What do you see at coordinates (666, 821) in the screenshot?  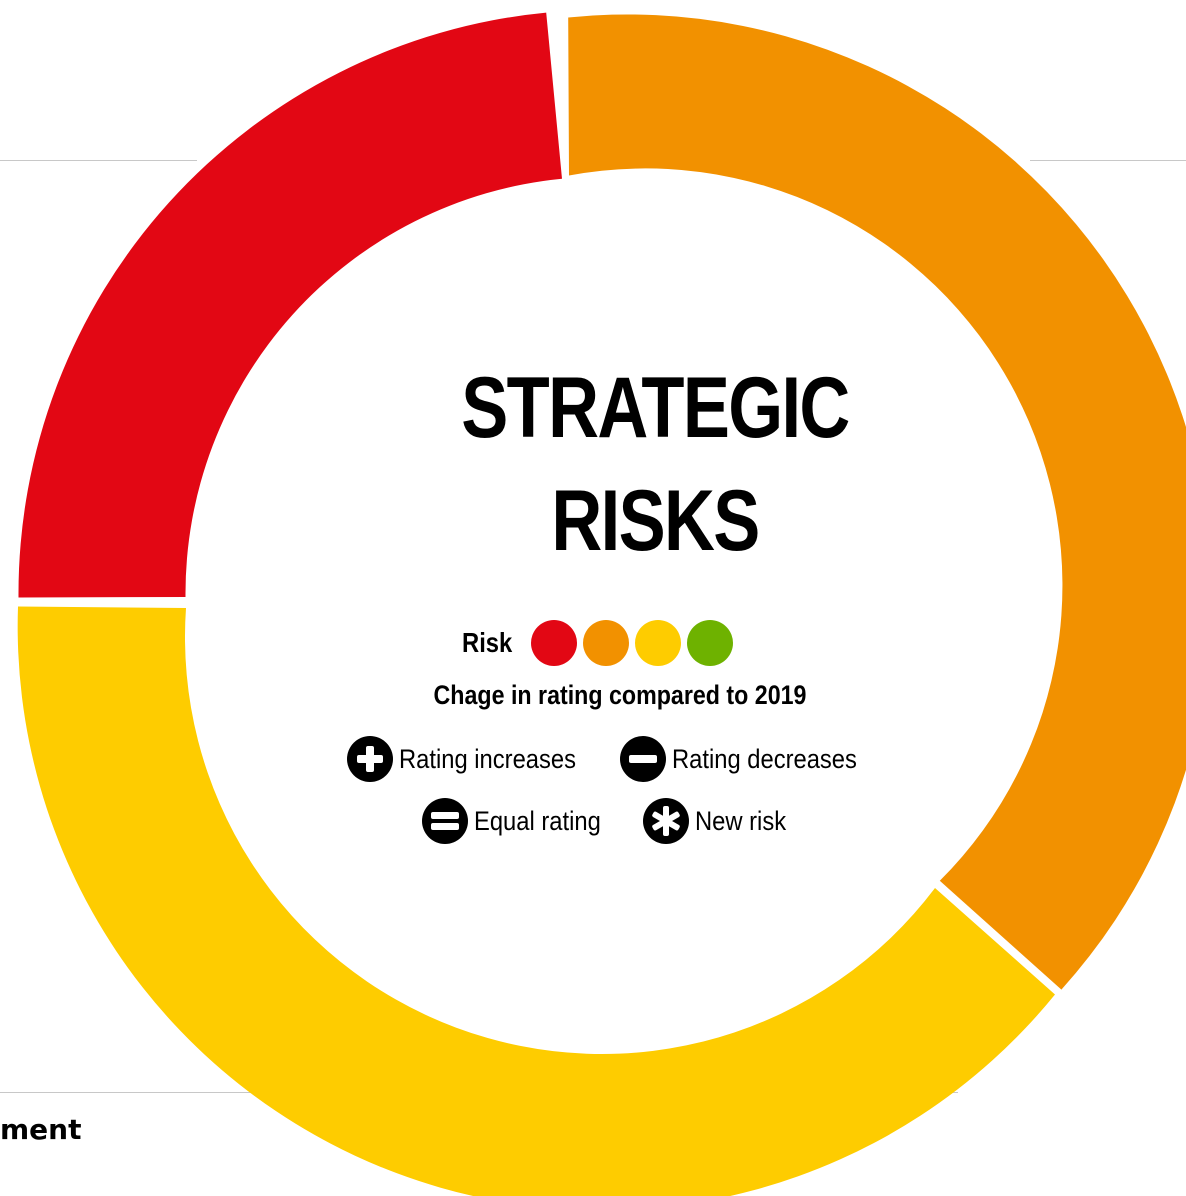 I see `asterisk-icon` at bounding box center [666, 821].